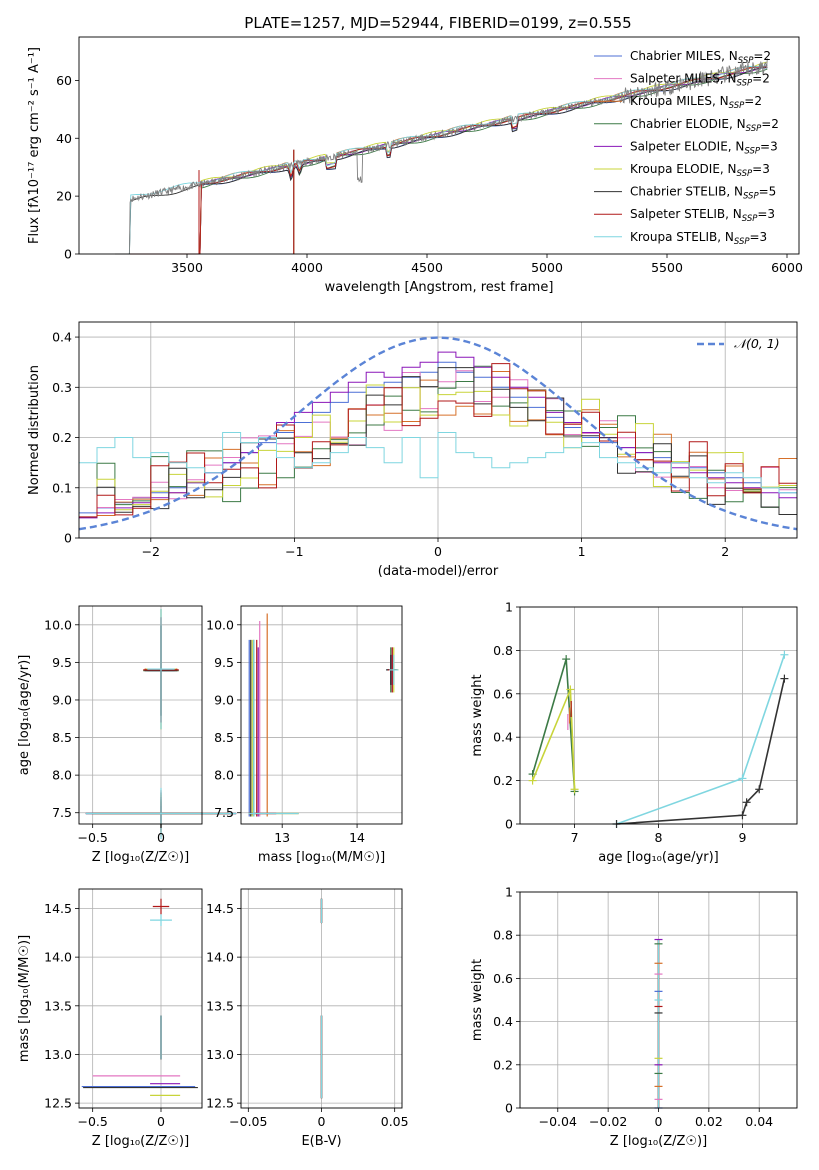 This screenshot has width=819, height=1170. What do you see at coordinates (608, 1121) in the screenshot?
I see `x-tick-label: −0.02` at bounding box center [608, 1121].